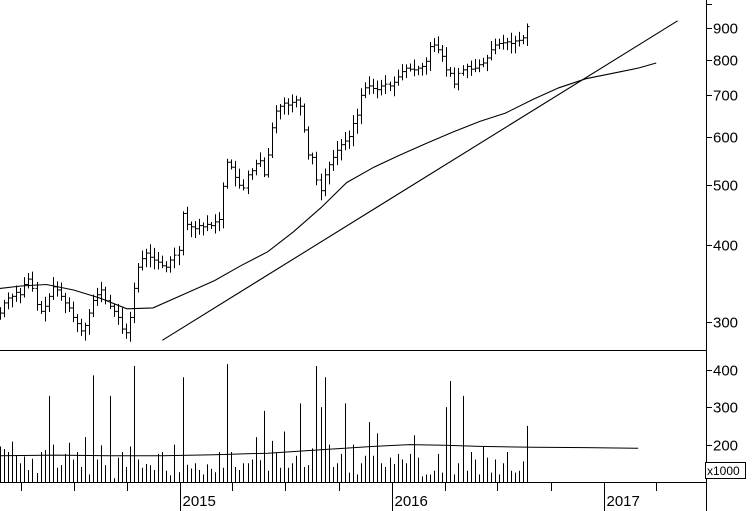  Describe the element at coordinates (725, 61) in the screenshot. I see `price-tick-label: 800` at that location.